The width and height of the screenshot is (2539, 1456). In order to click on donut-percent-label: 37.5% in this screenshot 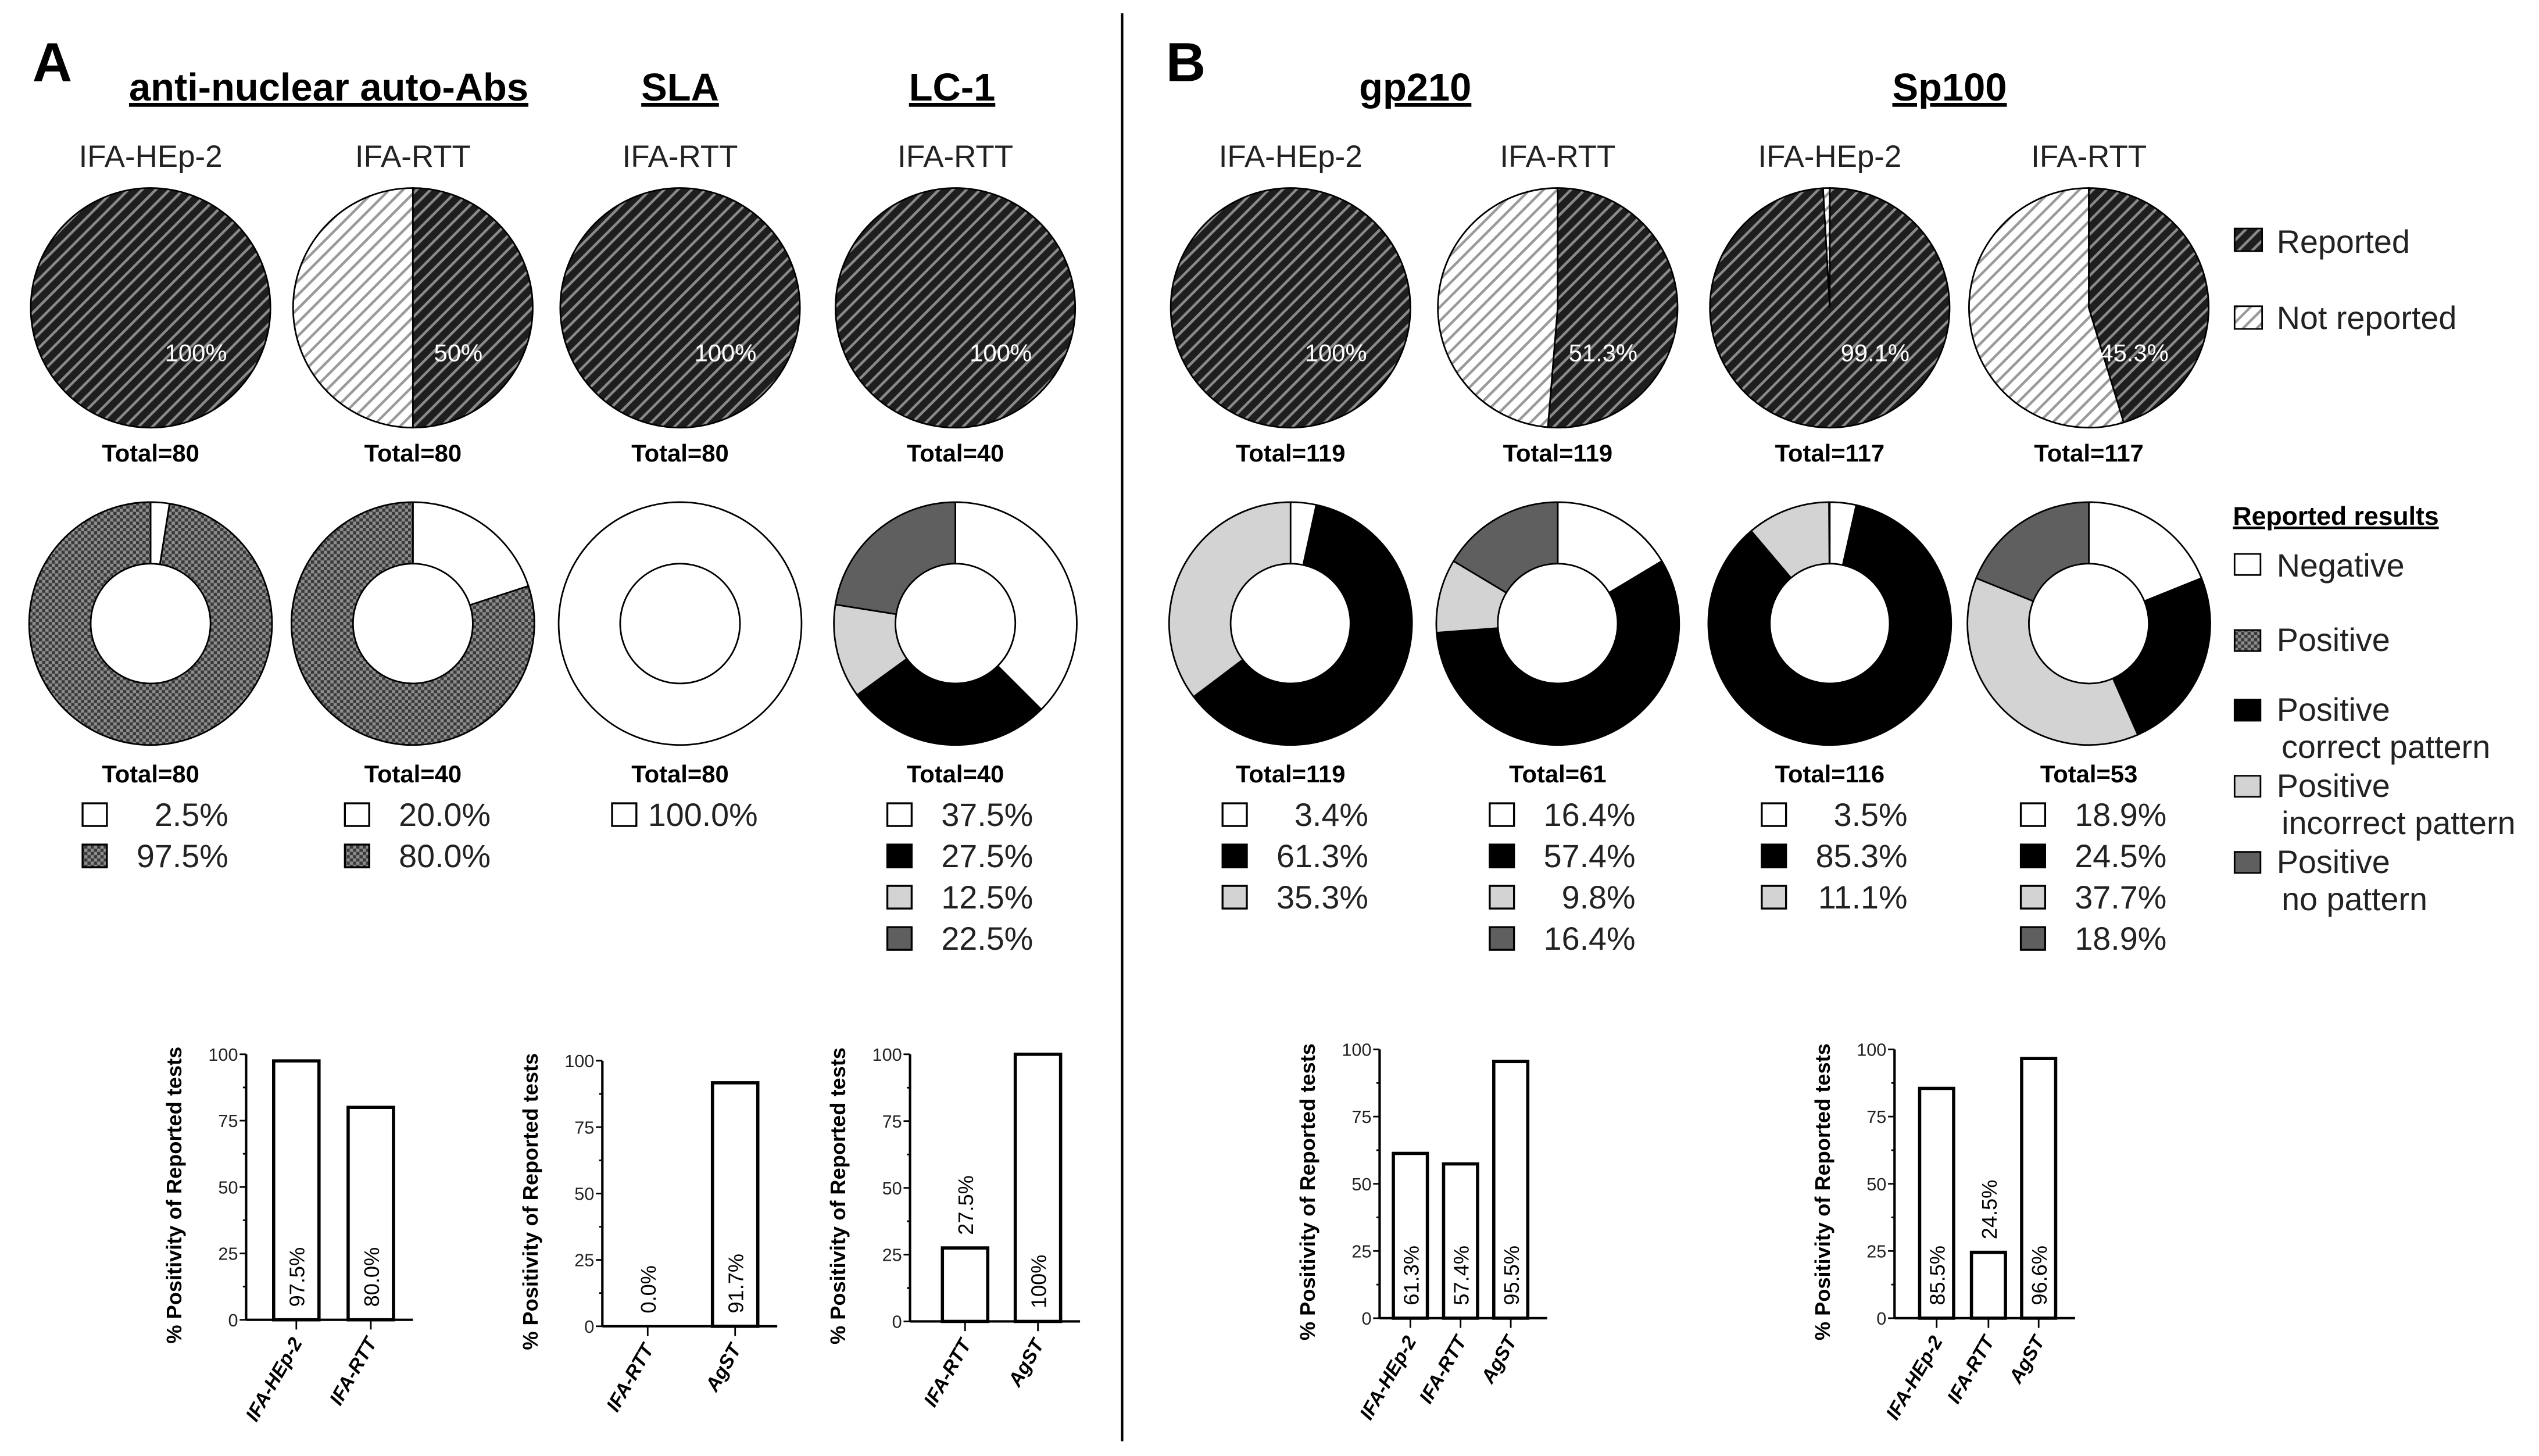, I will do `click(987, 815)`.